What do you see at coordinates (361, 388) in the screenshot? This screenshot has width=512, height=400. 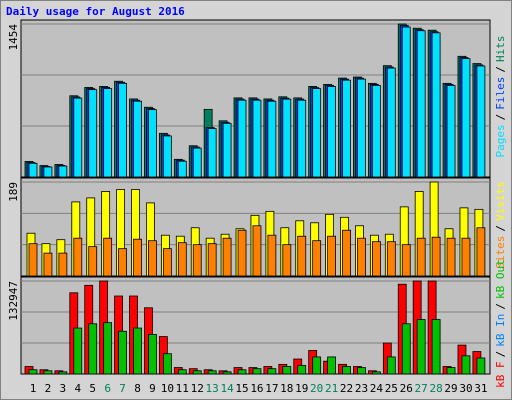 I see `x-tick-label: 23` at bounding box center [361, 388].